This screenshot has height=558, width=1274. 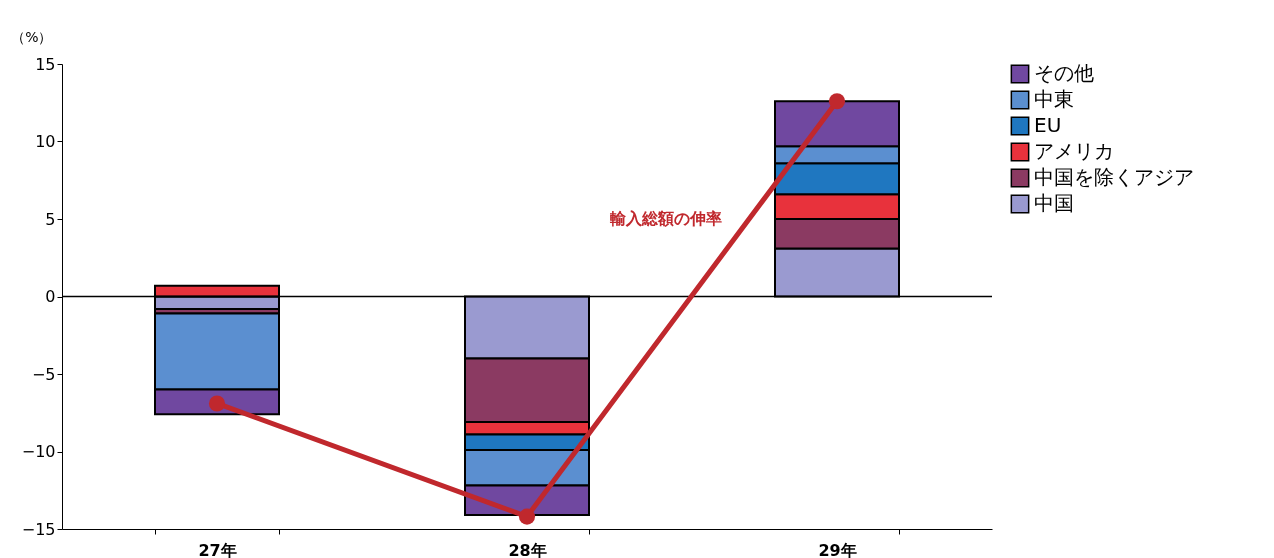 I want to click on y-tick-label: 5, so click(x=50, y=219).